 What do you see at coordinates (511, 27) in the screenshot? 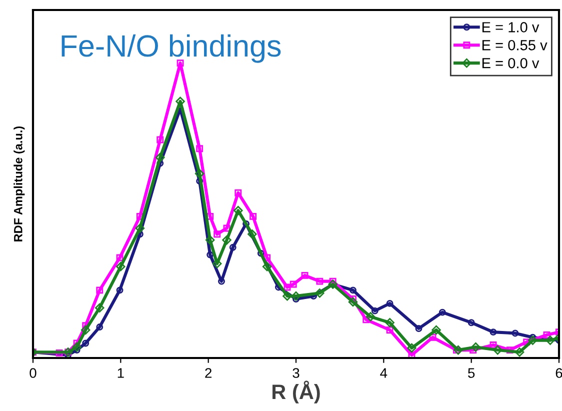
I see `legend-label: E = 1.0 v` at bounding box center [511, 27].